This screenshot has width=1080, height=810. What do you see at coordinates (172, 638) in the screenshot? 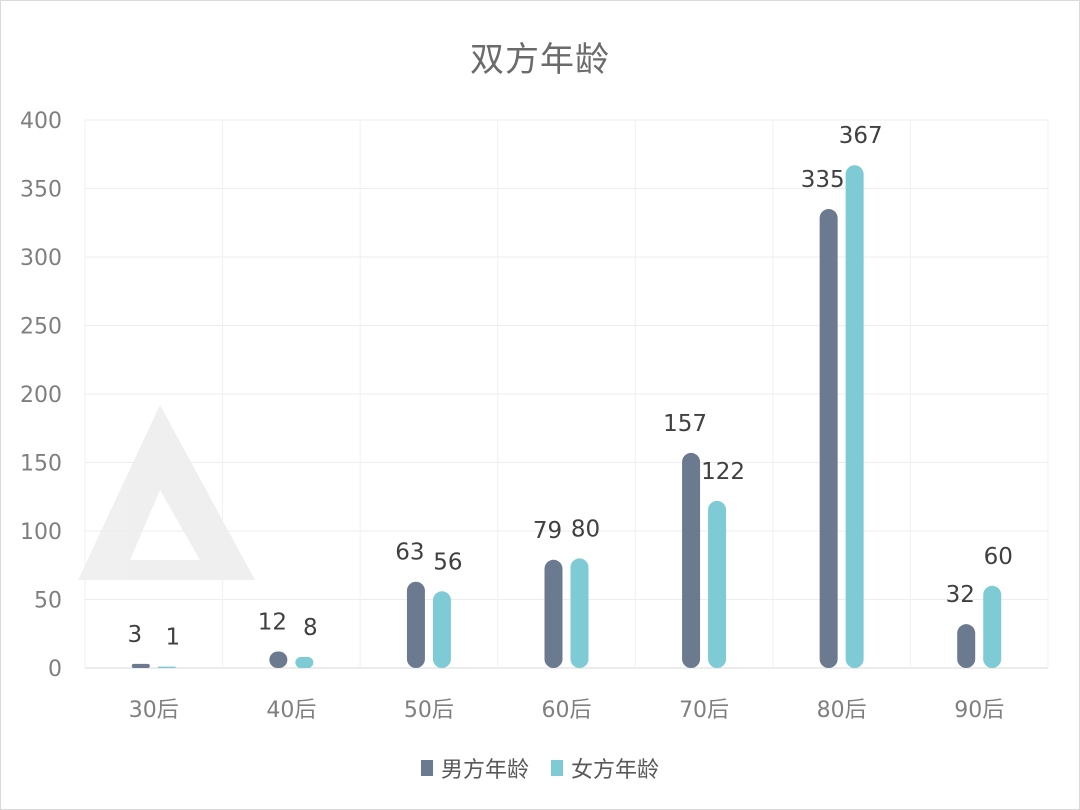
I see `data-label: 1` at bounding box center [172, 638].